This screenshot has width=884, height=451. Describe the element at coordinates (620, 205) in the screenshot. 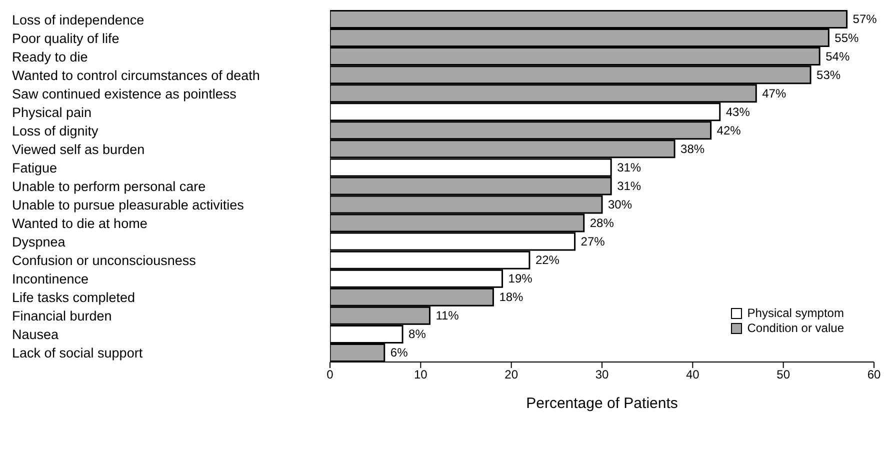

I see `data-label: 30%` at that location.